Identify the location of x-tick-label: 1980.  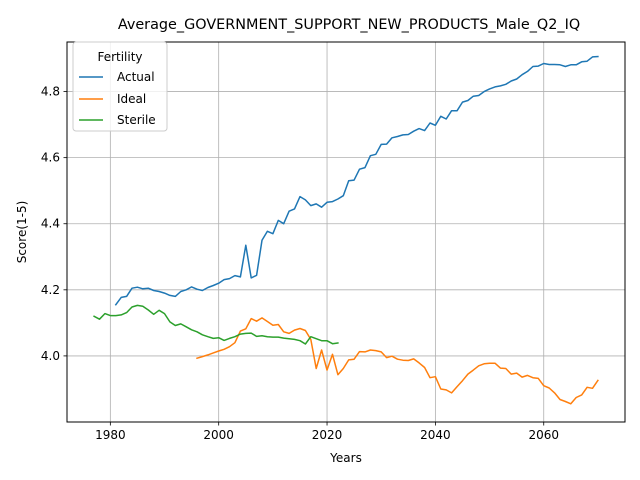
(110, 435).